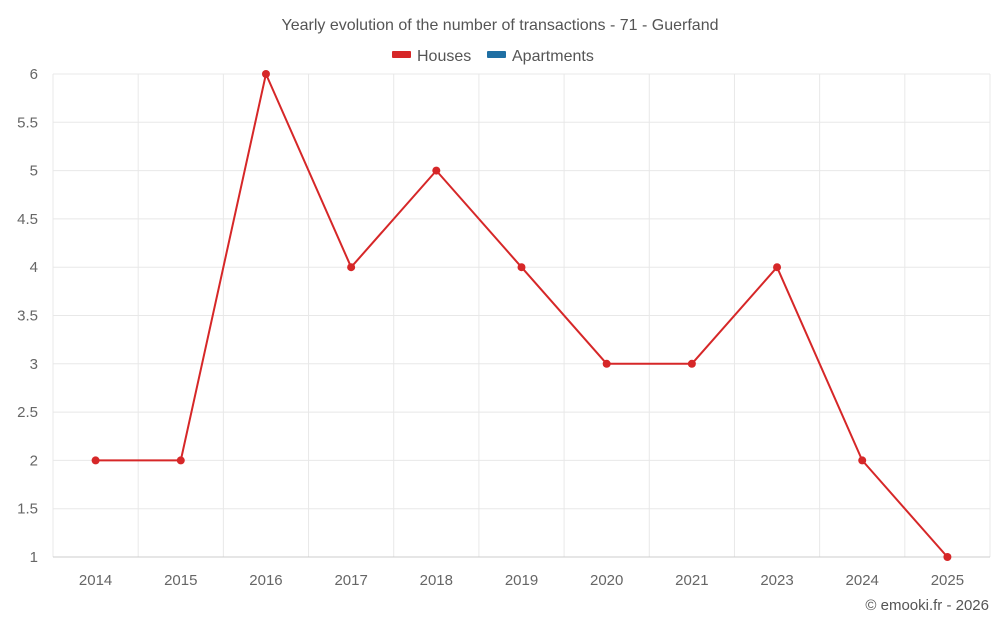 This screenshot has width=1000, height=625. What do you see at coordinates (947, 580) in the screenshot?
I see `x-tick-label: 2025` at bounding box center [947, 580].